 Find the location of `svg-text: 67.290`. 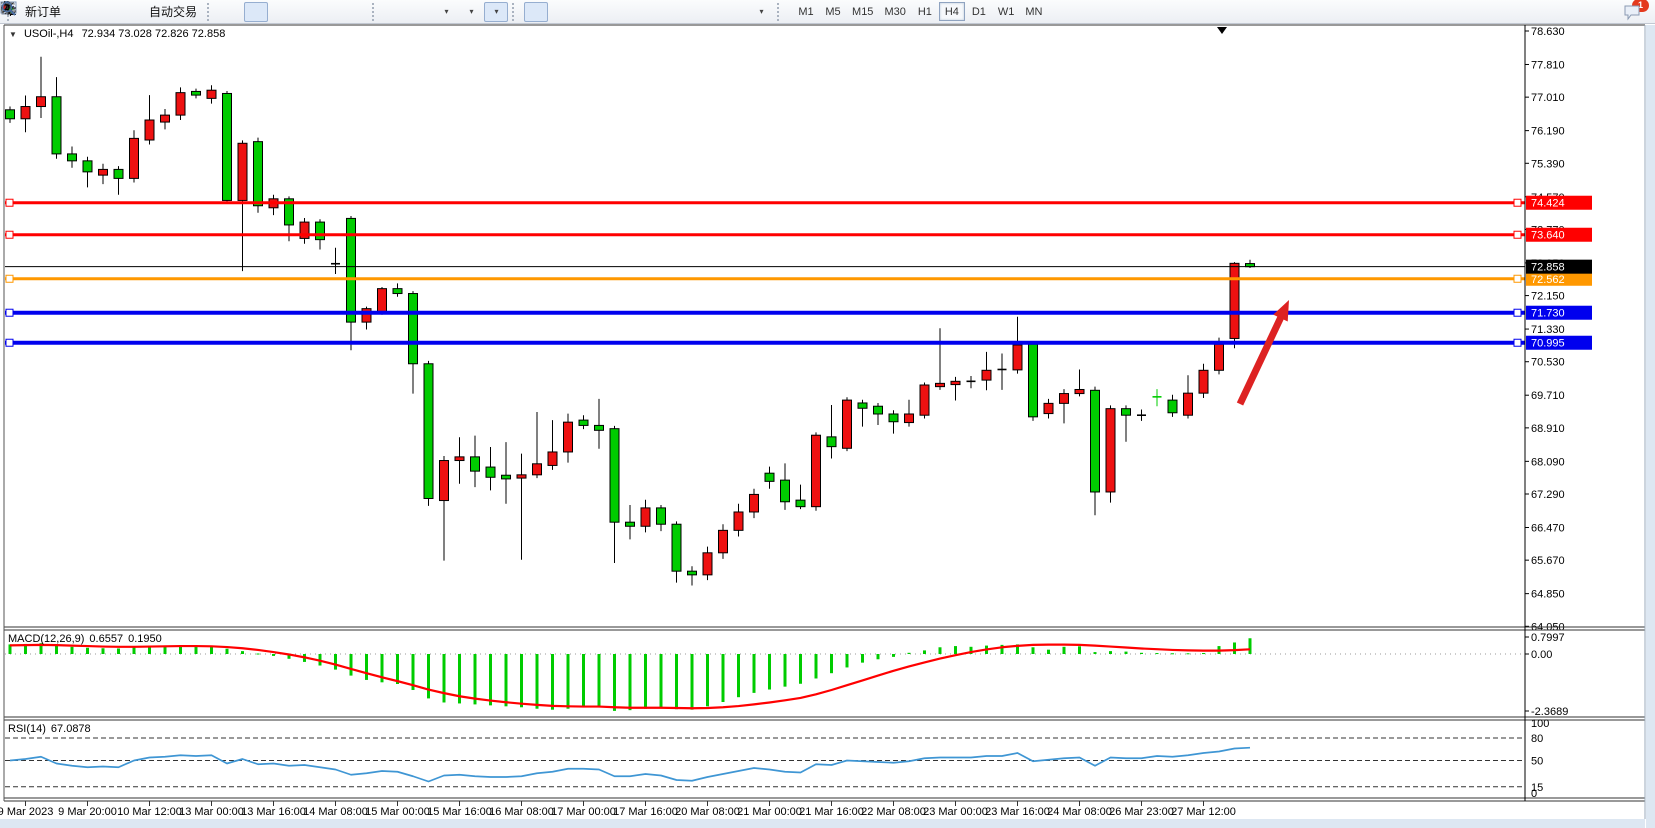

svg-text: 67.290 is located at coordinates (1548, 495).